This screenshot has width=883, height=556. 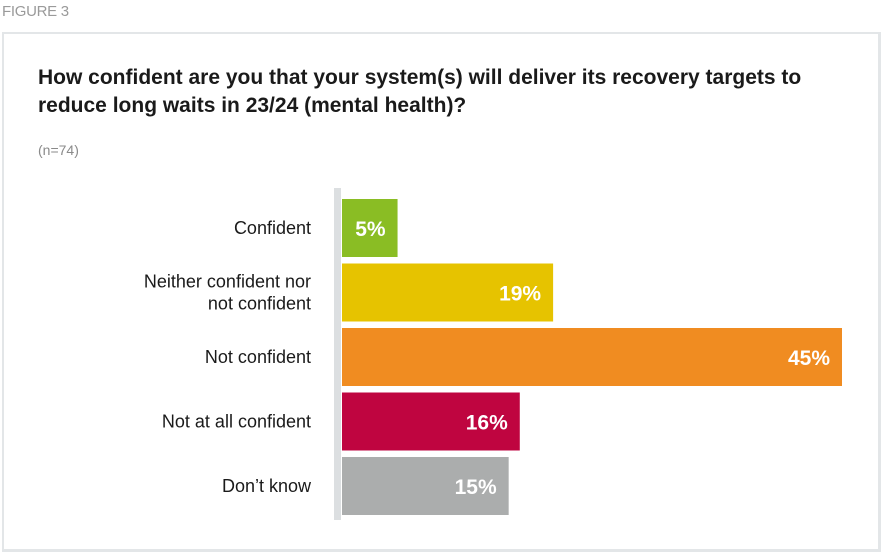 I want to click on category-label-3: Not at all confident, so click(x=236, y=422).